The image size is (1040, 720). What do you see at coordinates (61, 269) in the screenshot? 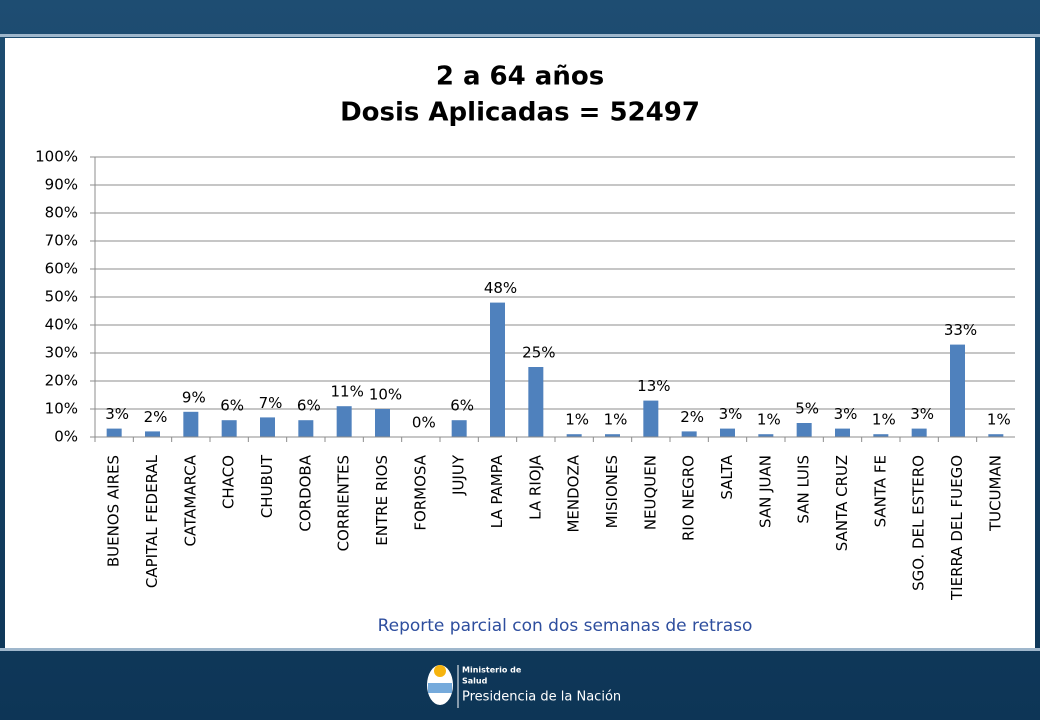
I see `y-tick-label: 60%` at bounding box center [61, 269].